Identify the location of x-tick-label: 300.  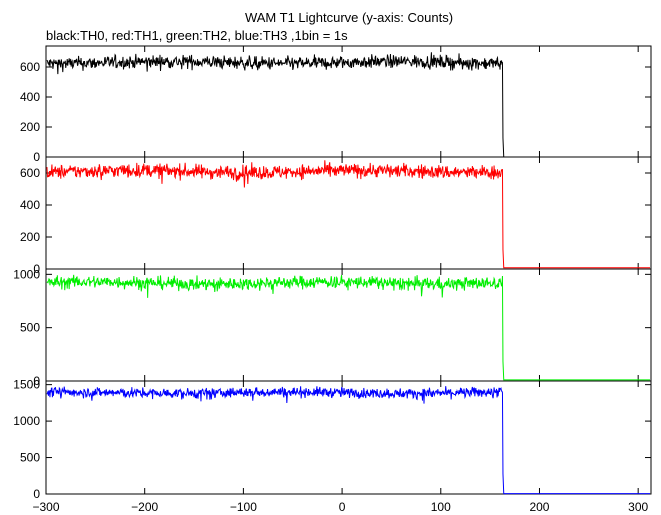
(638, 507).